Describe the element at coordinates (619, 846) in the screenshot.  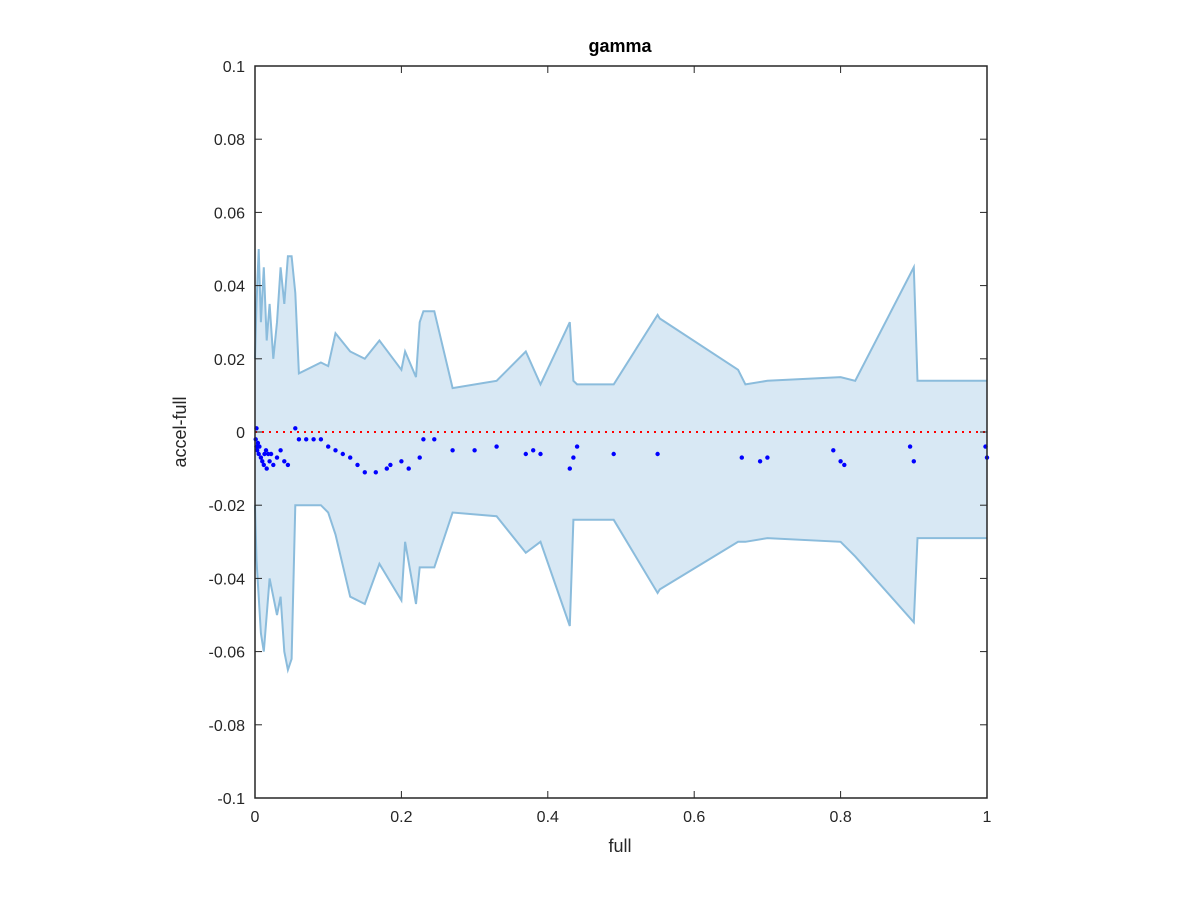
I see `x-axis-label: full` at that location.